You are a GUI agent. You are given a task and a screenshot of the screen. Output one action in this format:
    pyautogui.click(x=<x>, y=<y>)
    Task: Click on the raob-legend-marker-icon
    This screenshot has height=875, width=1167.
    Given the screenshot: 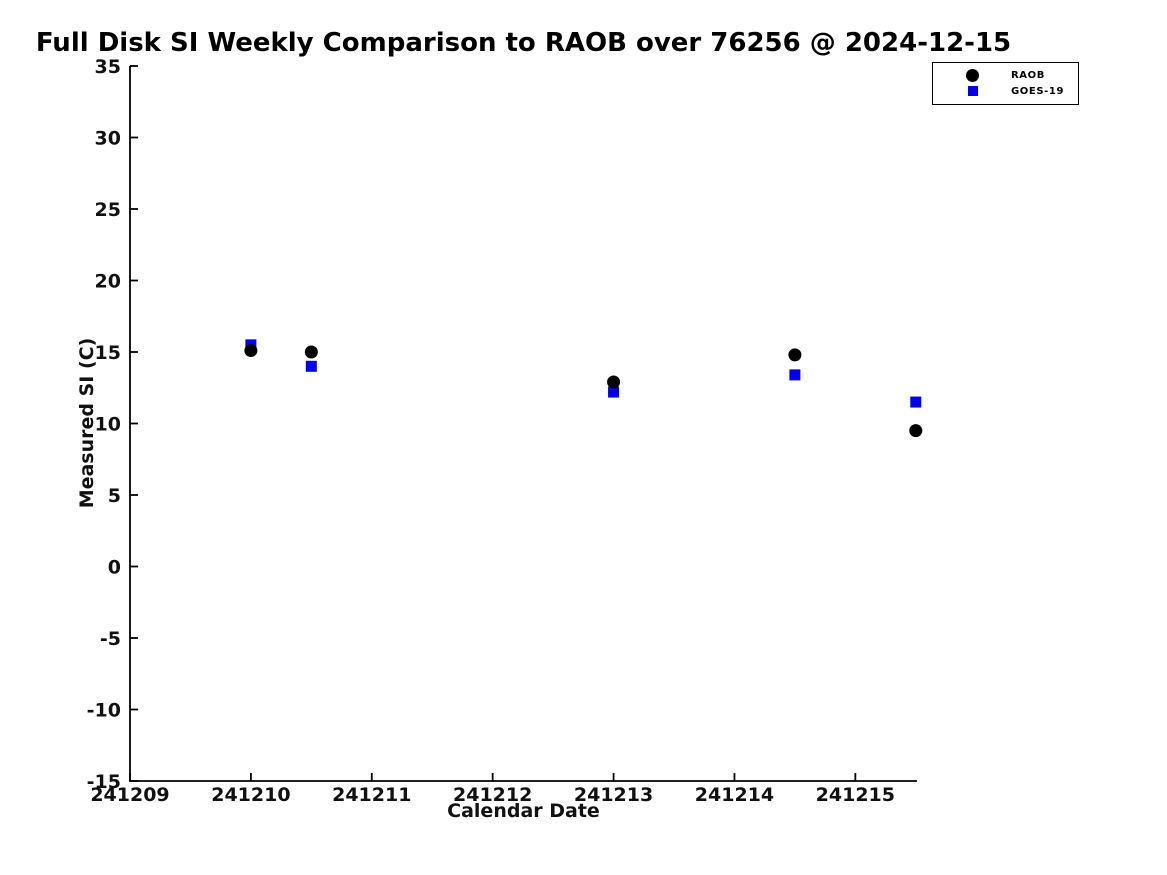 What is the action you would take?
    pyautogui.click(x=972, y=75)
    